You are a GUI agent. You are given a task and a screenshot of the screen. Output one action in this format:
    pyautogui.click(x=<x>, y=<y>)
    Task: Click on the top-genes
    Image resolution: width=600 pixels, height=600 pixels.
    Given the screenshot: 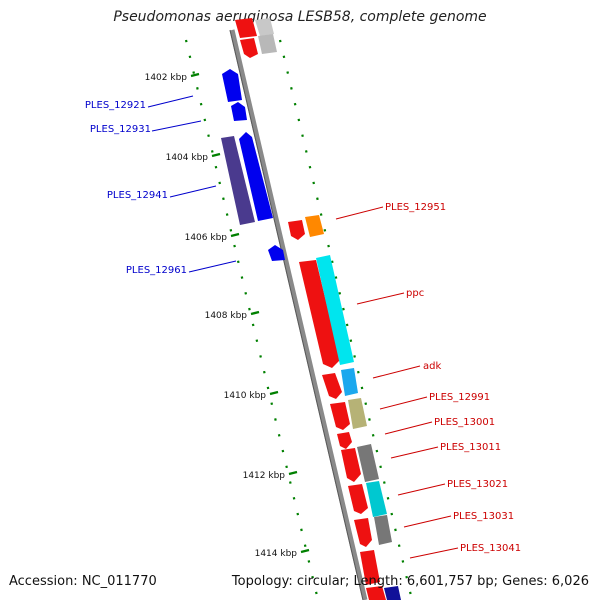 What is the action you would take?
    pyautogui.click(x=256, y=38)
    